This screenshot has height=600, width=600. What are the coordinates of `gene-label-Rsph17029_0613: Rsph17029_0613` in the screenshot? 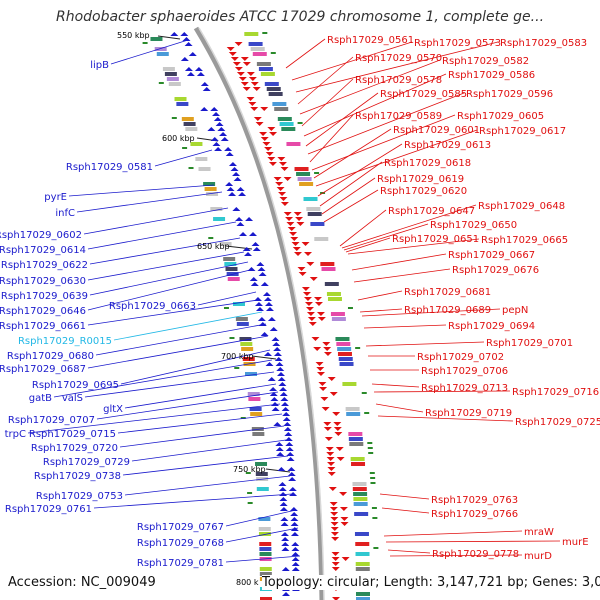 It's located at (447, 145).